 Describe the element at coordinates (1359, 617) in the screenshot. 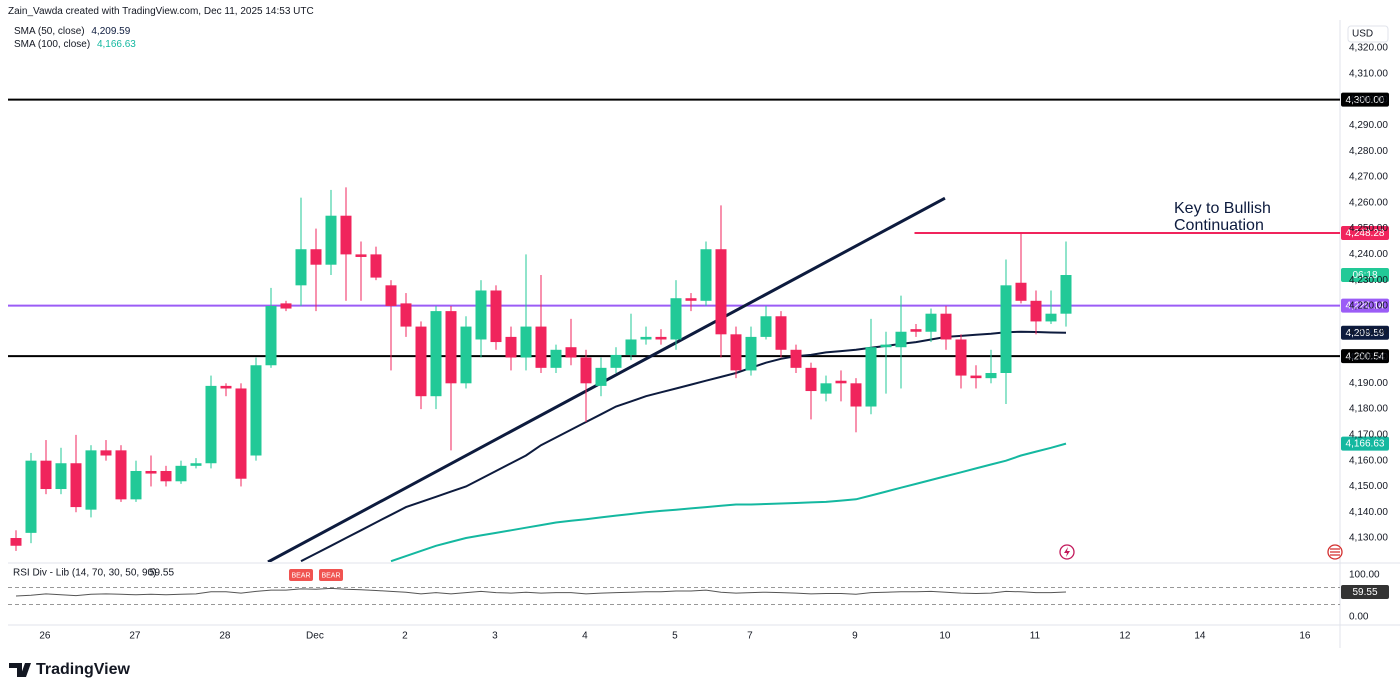

I see `rsi-tick-label: 0.00` at that location.